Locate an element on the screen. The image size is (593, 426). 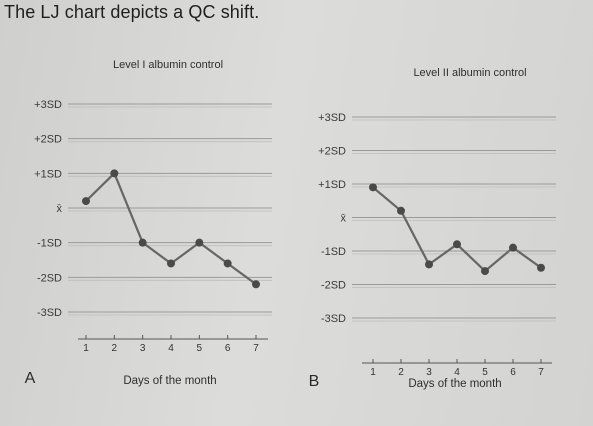
x-tick-label-A-0: 1 is located at coordinates (86, 348).